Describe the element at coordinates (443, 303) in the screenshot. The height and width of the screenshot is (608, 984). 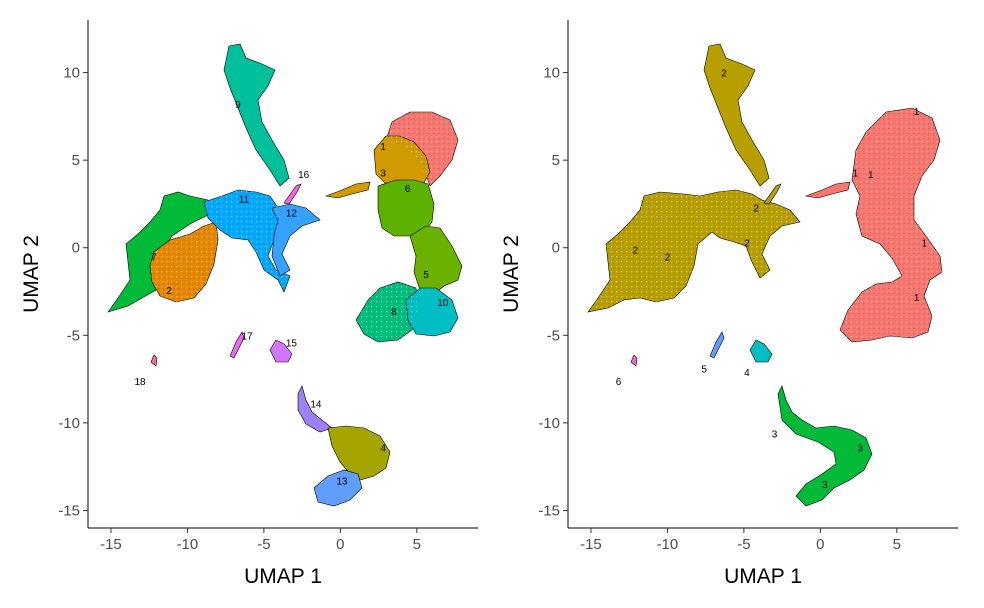
I see `cluster-label-10: 10` at that location.